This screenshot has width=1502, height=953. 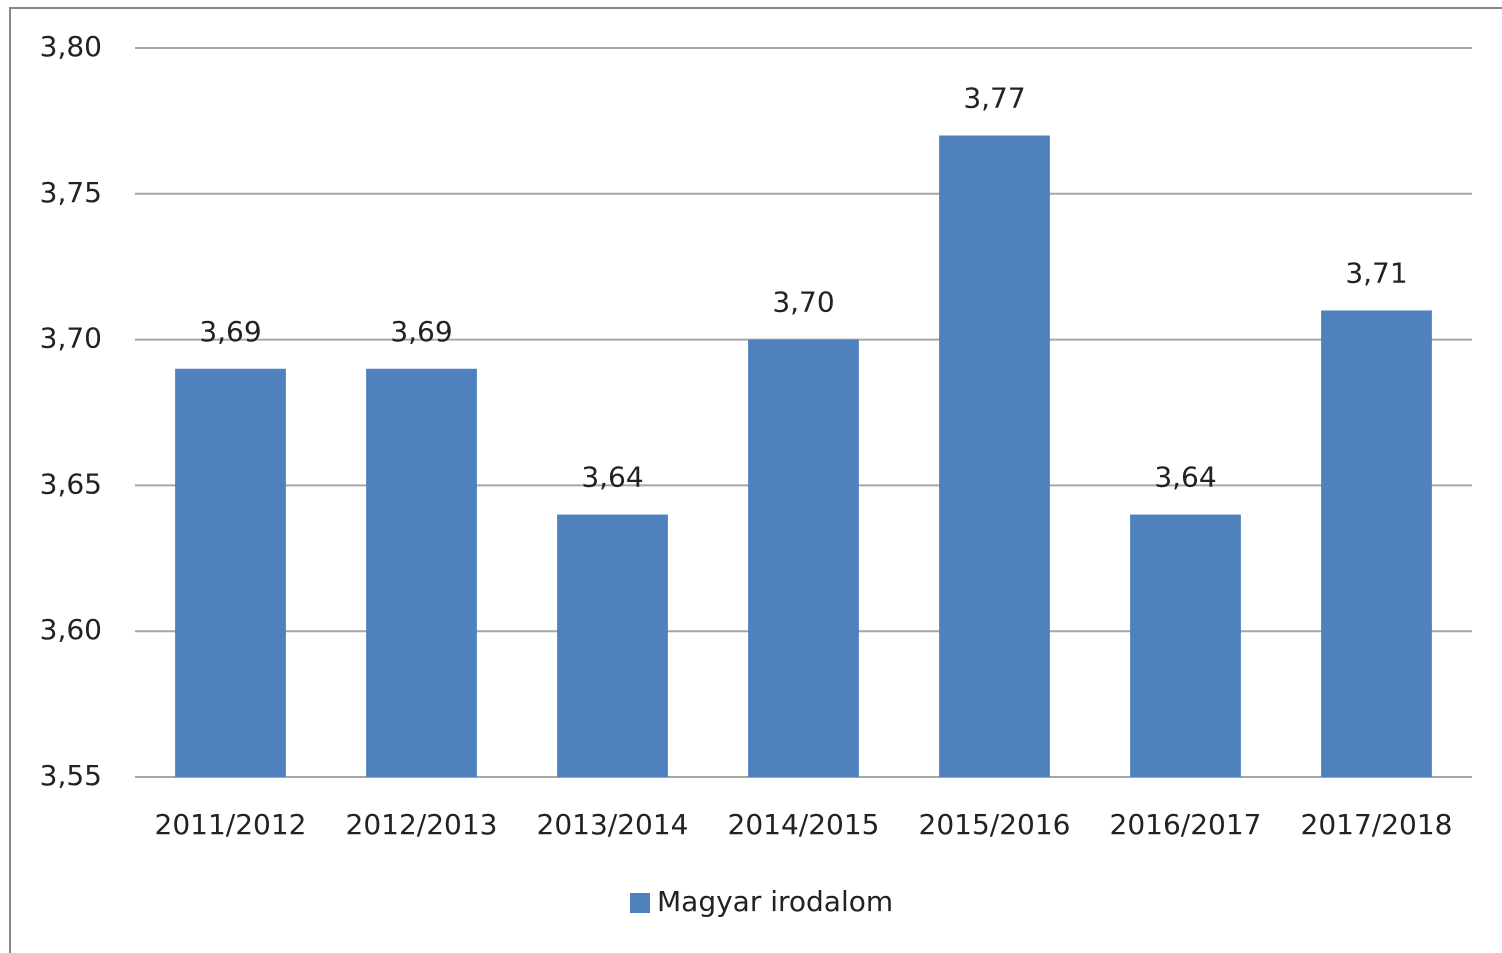 What do you see at coordinates (71, 46) in the screenshot?
I see `y-tick-label: 3,80` at bounding box center [71, 46].